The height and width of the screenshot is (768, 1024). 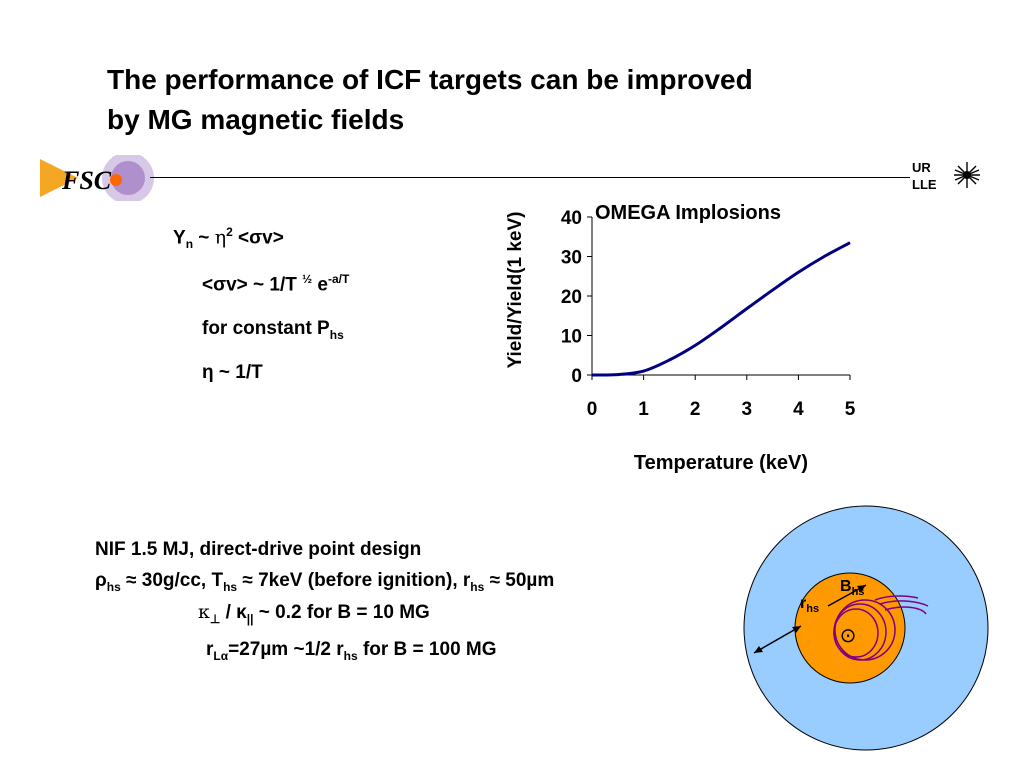 What do you see at coordinates (576, 376) in the screenshot?
I see `y-tick-label: 0` at bounding box center [576, 376].